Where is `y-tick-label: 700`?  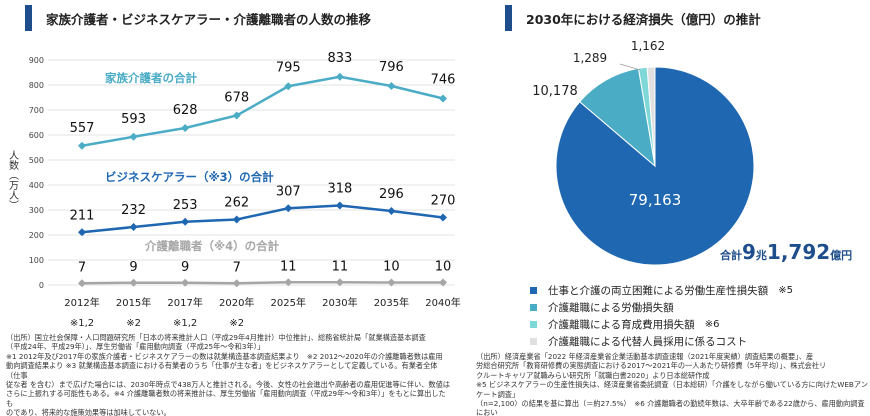 y-tick-label: 700 is located at coordinates (36, 110).